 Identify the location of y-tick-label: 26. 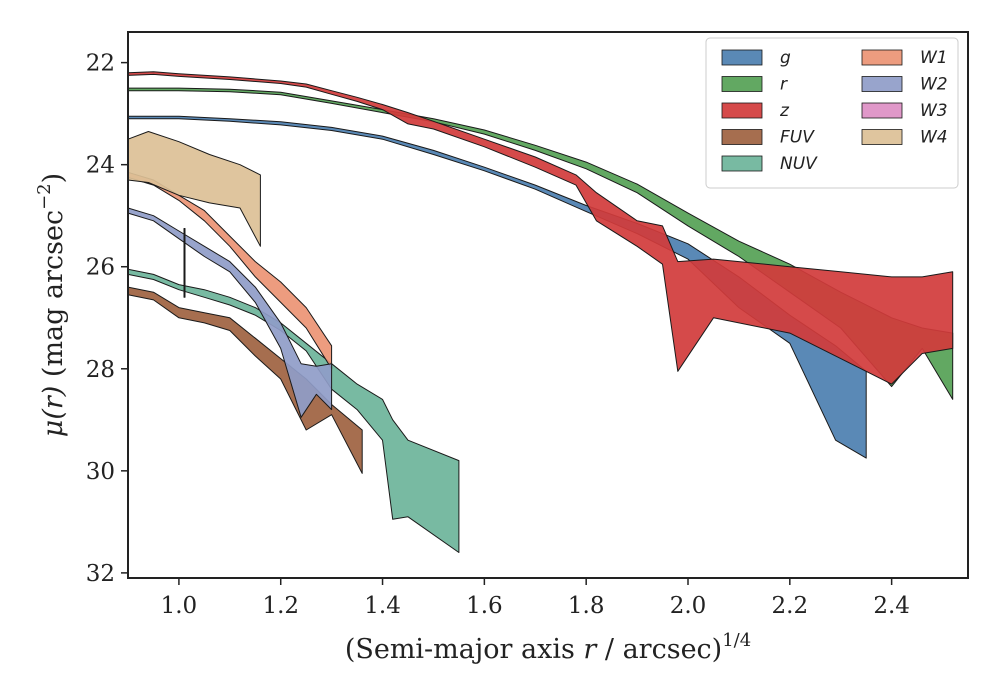
(100, 268).